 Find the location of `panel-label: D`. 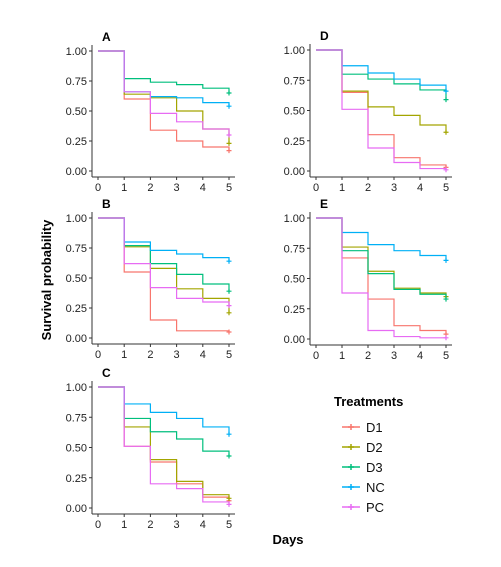

panel-label: D is located at coordinates (324, 36).